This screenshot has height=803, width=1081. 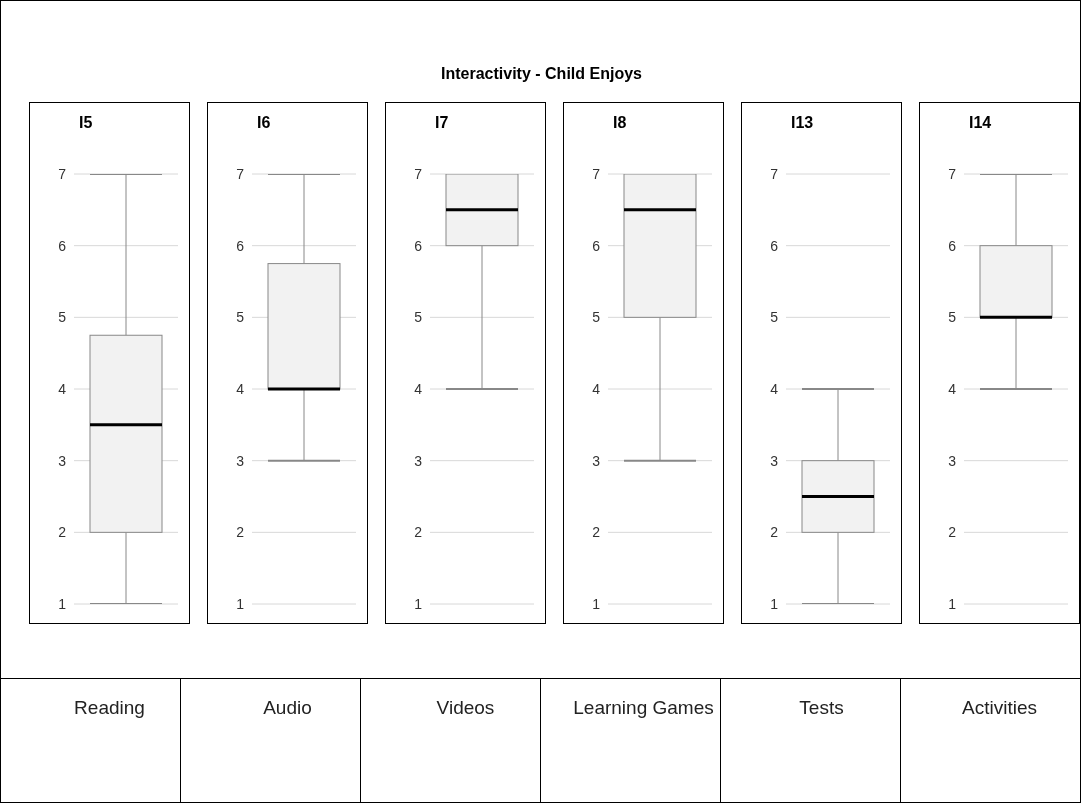 I want to click on chart-title: I8, so click(x=620, y=123).